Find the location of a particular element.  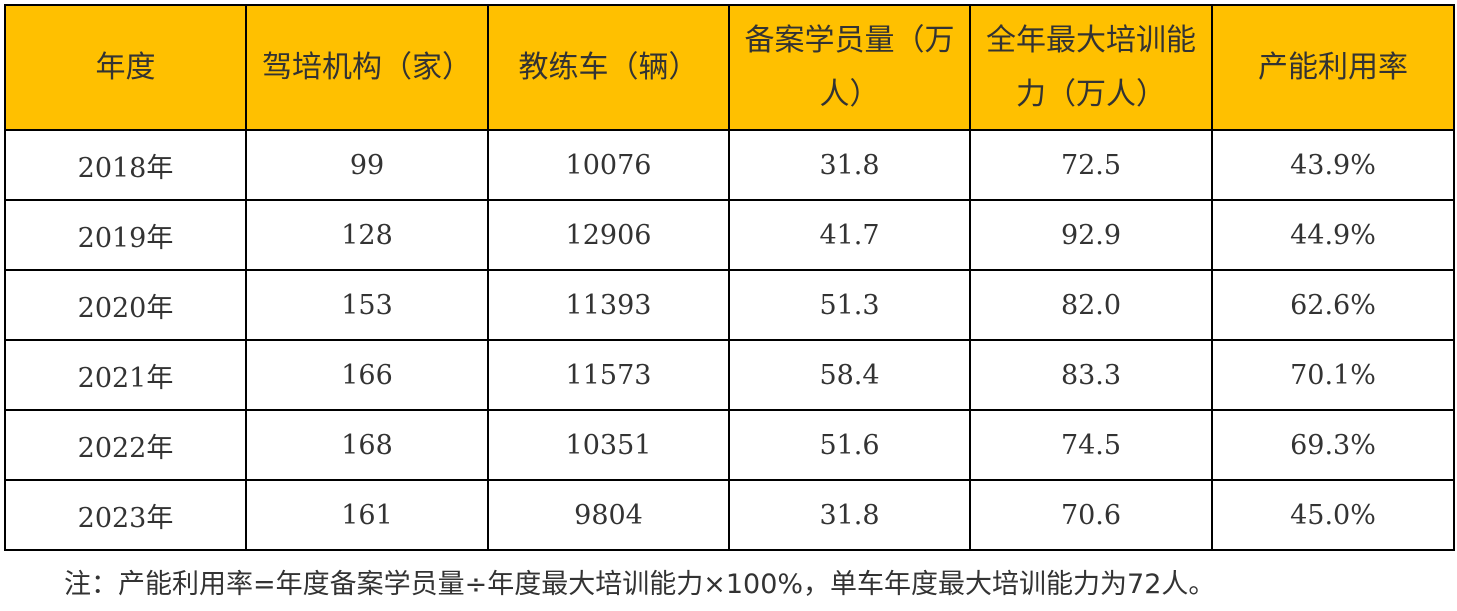

table-cell: 153 is located at coordinates (367, 305).